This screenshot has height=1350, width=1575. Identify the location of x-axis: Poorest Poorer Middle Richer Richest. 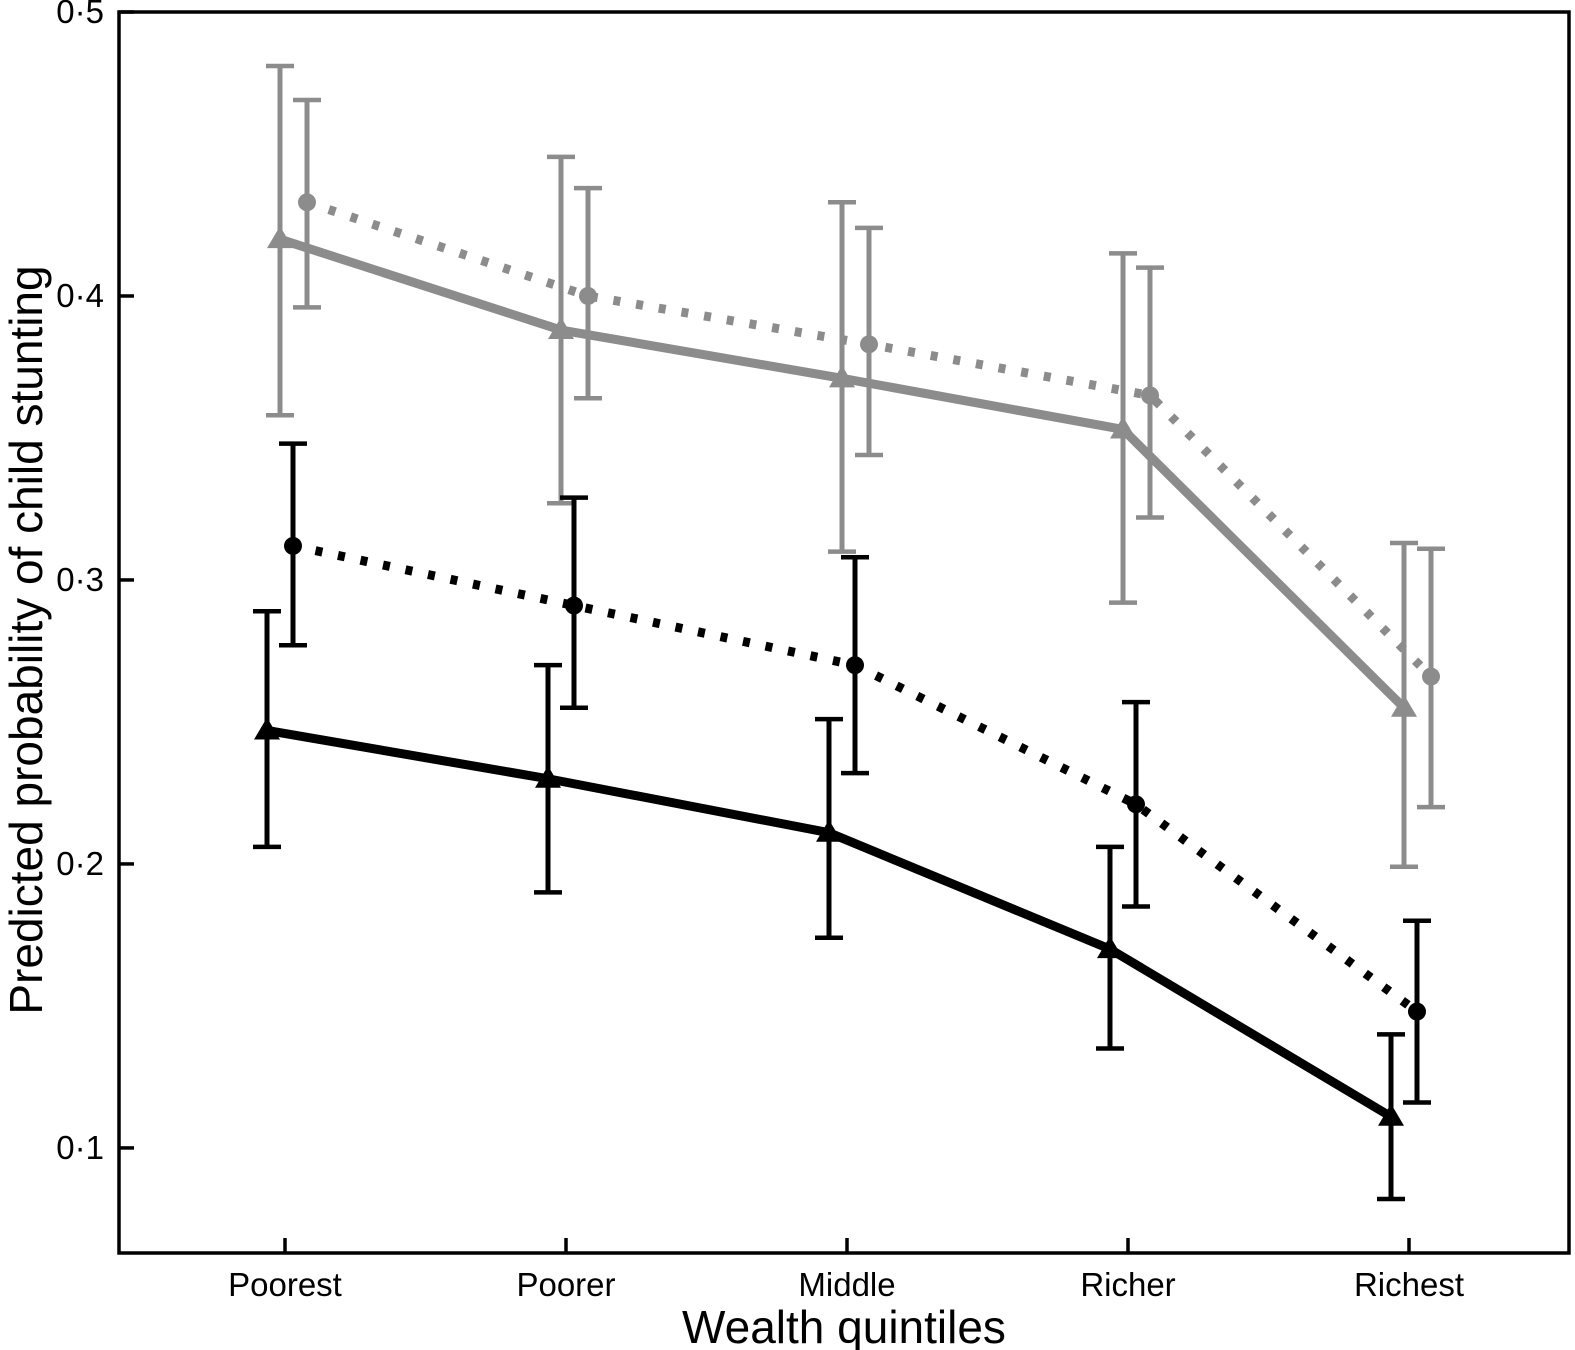
(846, 1270).